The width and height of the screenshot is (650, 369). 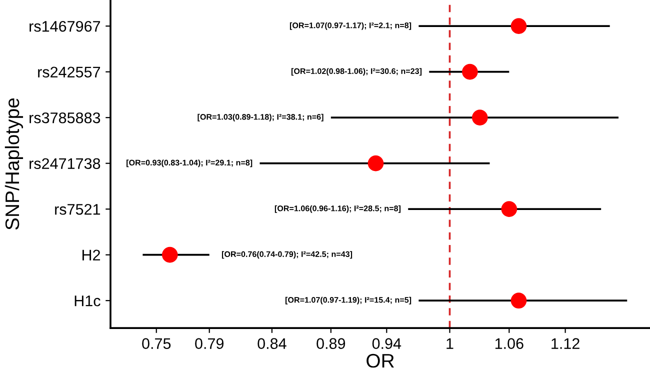 What do you see at coordinates (91, 255) in the screenshot?
I see `y-tick-label: H2` at bounding box center [91, 255].